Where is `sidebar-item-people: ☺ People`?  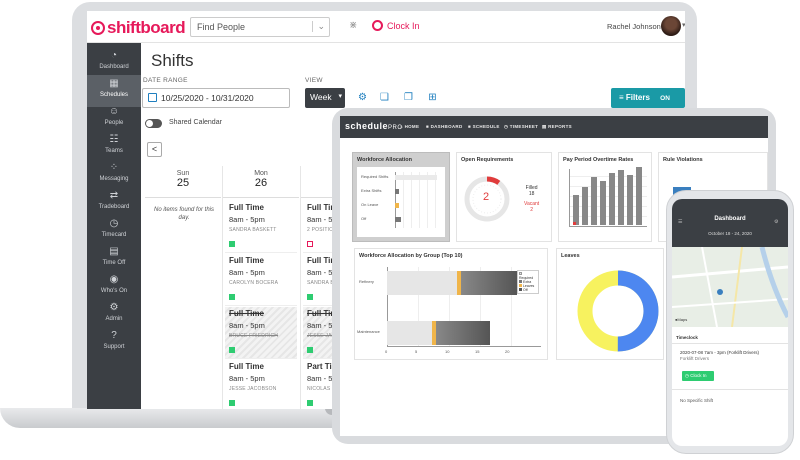 sidebar-item-people: ☺ People is located at coordinates (114, 119).